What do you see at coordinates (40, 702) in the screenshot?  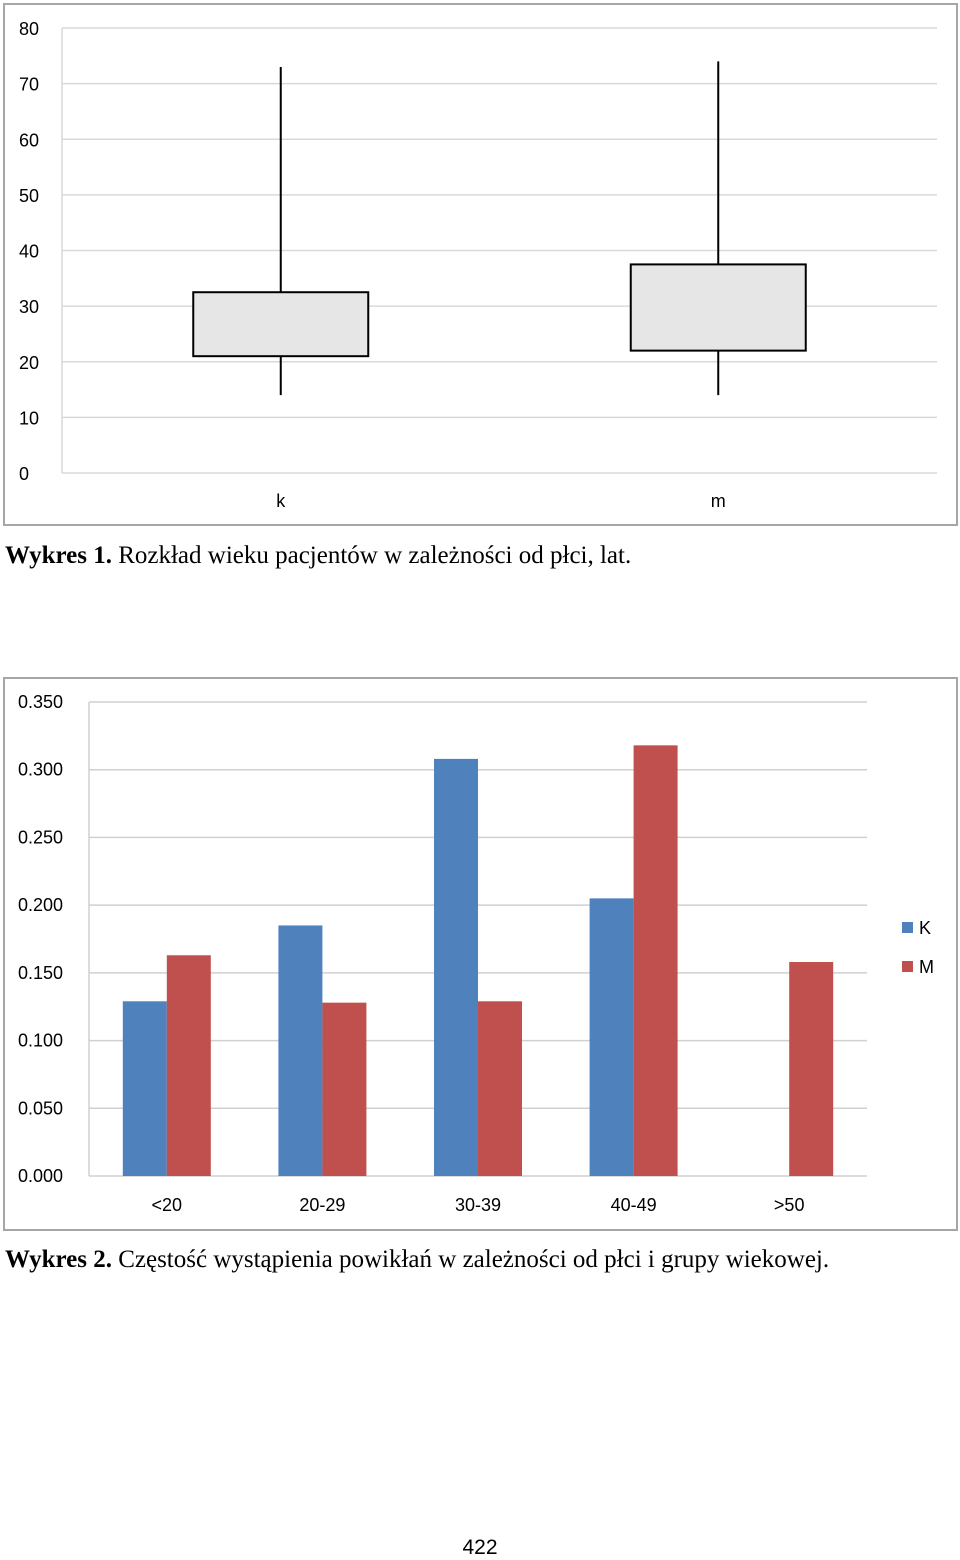 I see `y-tick-label: 0.350` at bounding box center [40, 702].